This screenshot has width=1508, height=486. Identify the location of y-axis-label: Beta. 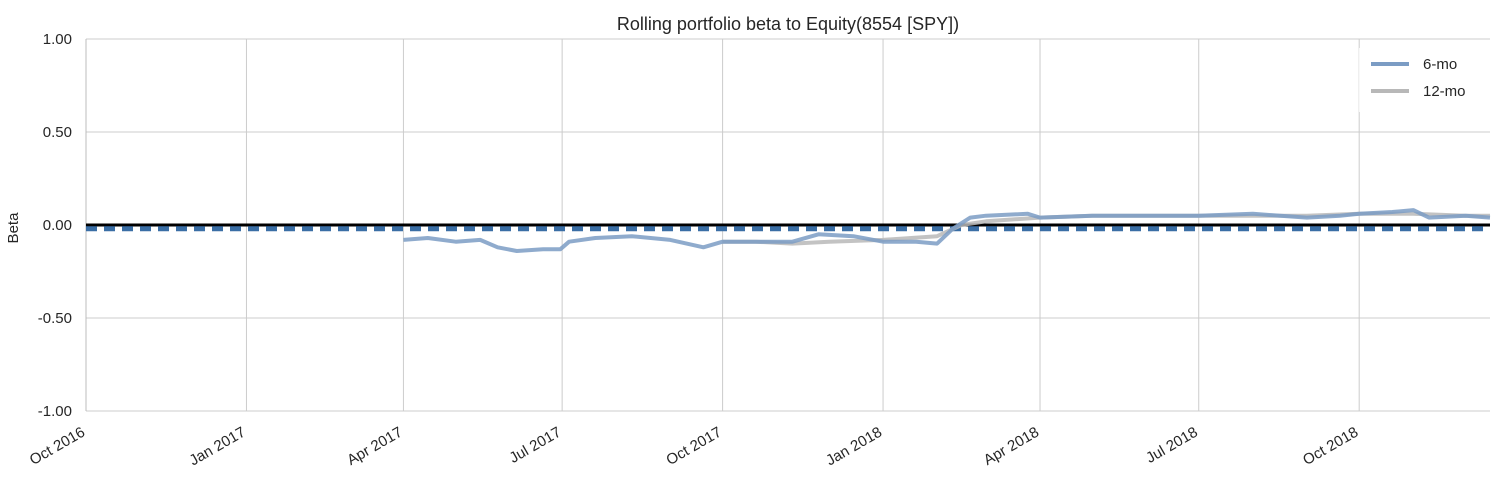
(13, 228).